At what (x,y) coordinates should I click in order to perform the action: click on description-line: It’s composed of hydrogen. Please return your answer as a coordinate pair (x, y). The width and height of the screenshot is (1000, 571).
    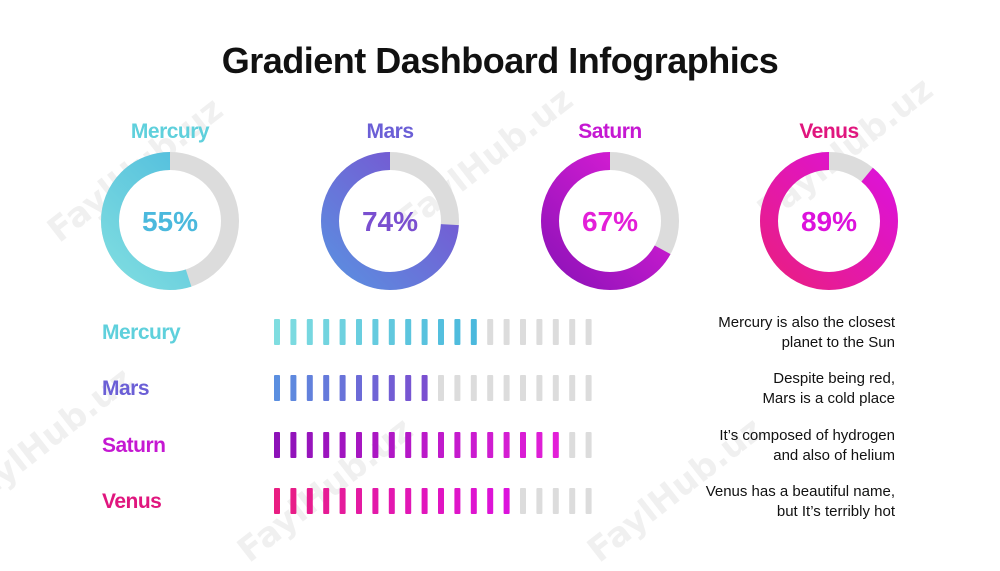
    Looking at the image, I should click on (807, 435).